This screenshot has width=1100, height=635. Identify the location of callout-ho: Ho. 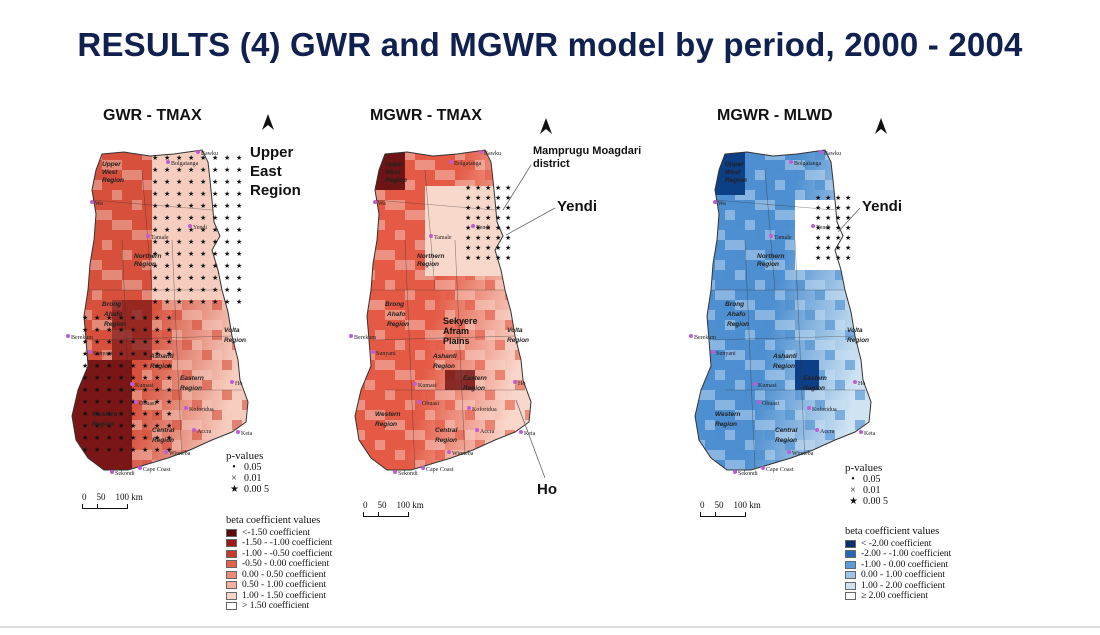
(547, 489).